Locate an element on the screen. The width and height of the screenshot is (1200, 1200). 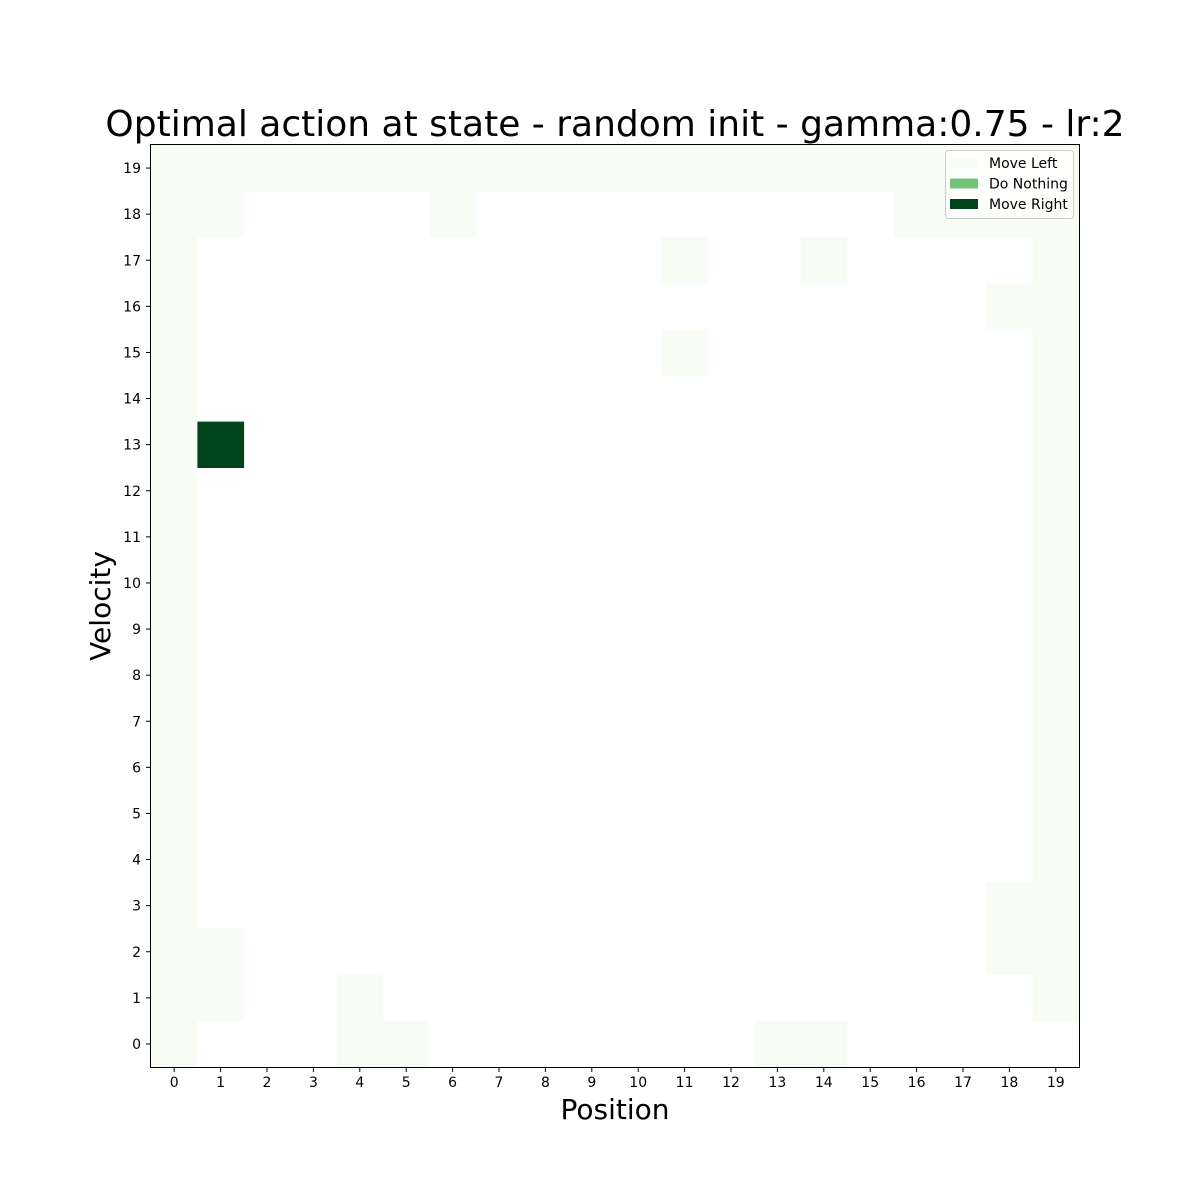
x-tick-label: 12 is located at coordinates (731, 1083).